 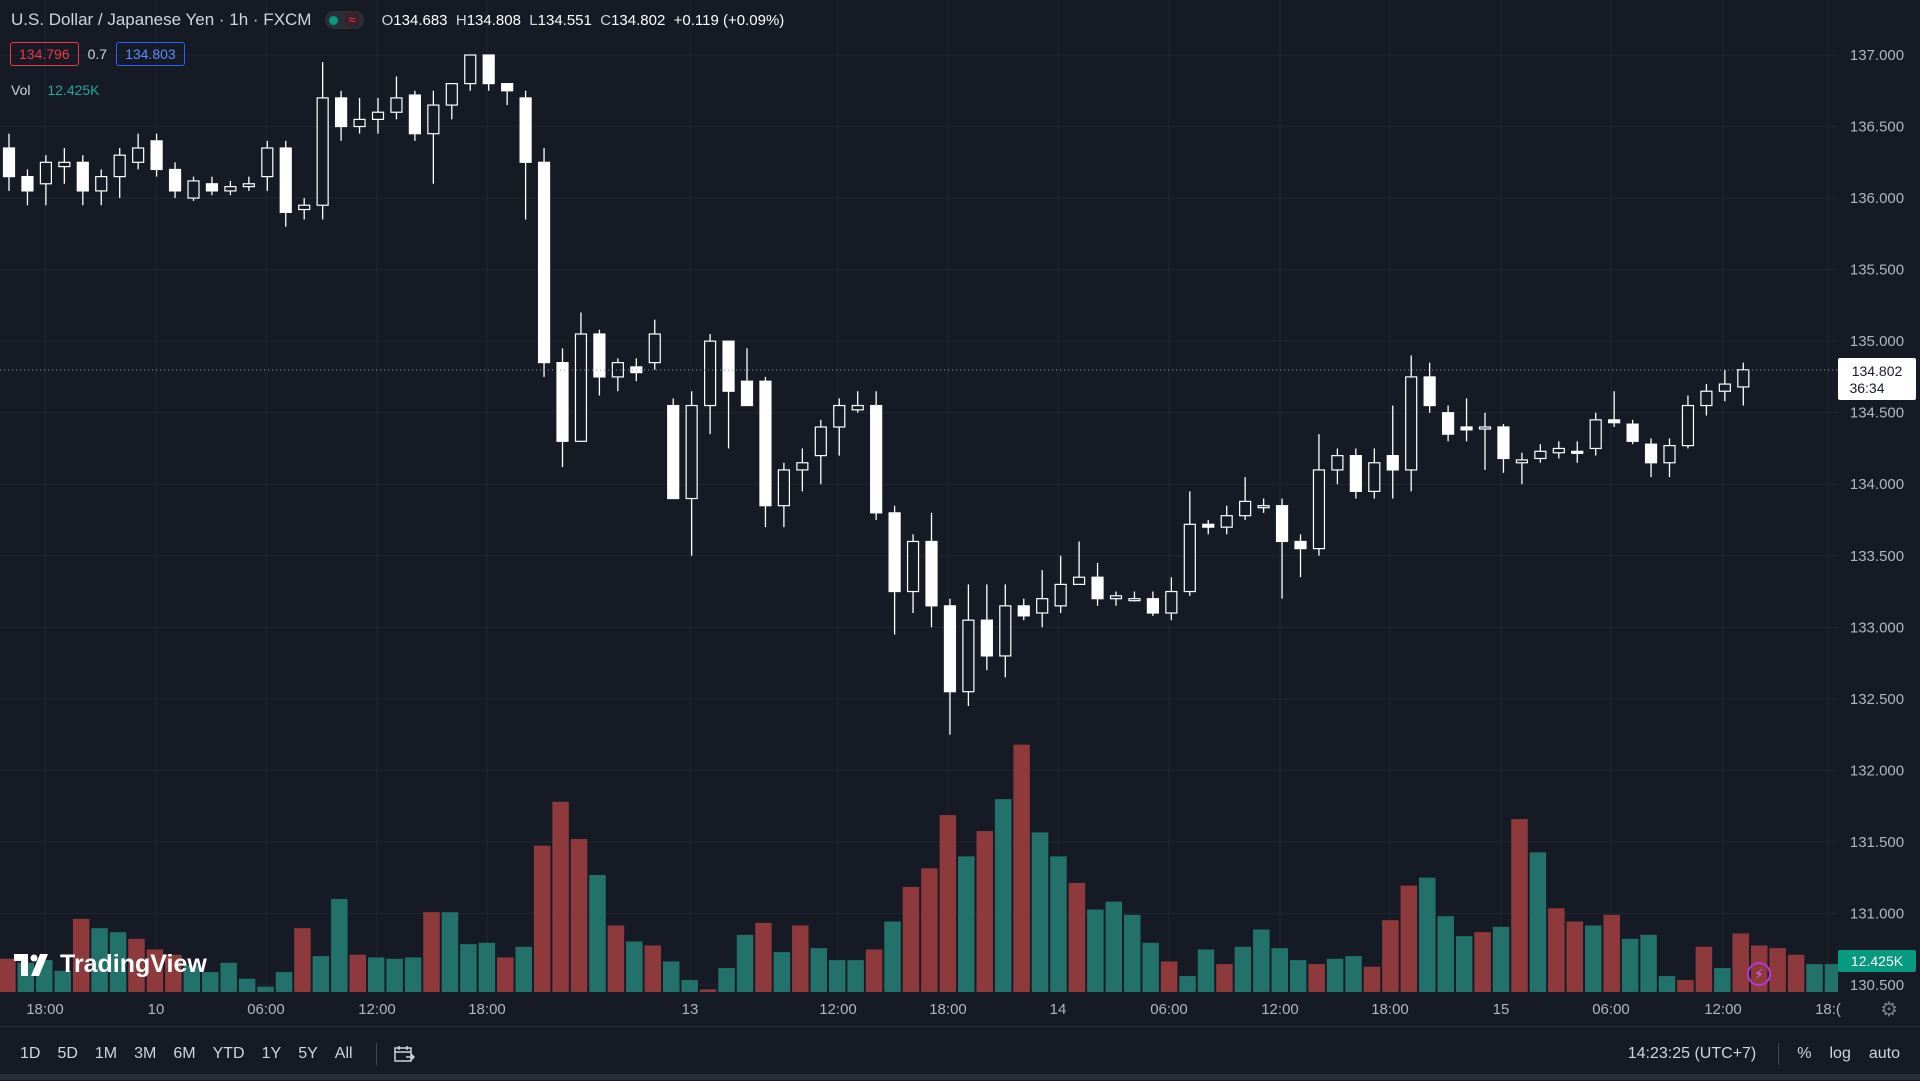 I want to click on go-to-date-icon, so click(x=404, y=1054).